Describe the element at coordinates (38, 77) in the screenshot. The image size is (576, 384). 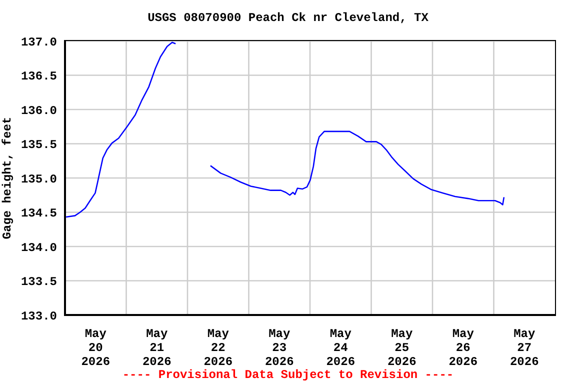
I see `y-tick-label: 136.5` at that location.